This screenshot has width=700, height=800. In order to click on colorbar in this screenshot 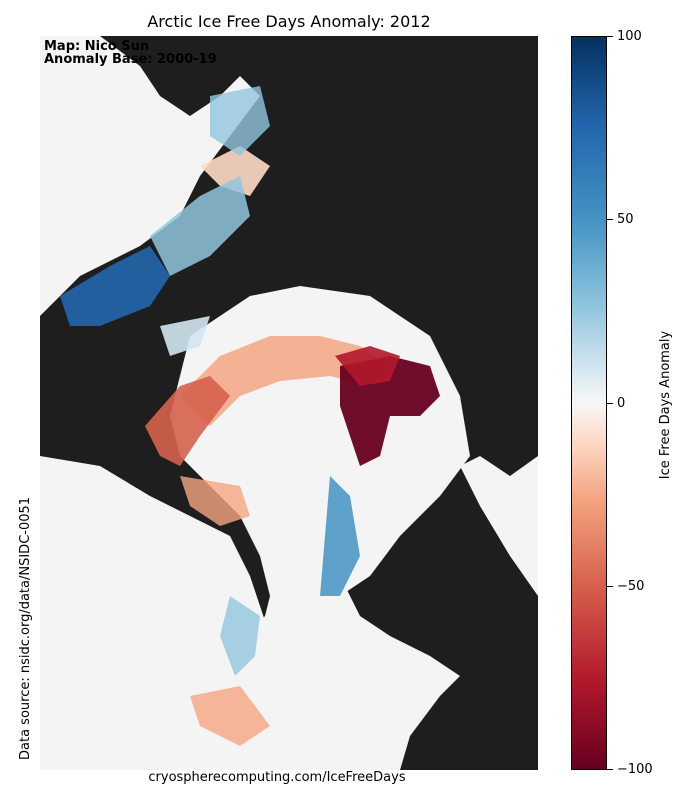, I will do `click(589, 403)`.